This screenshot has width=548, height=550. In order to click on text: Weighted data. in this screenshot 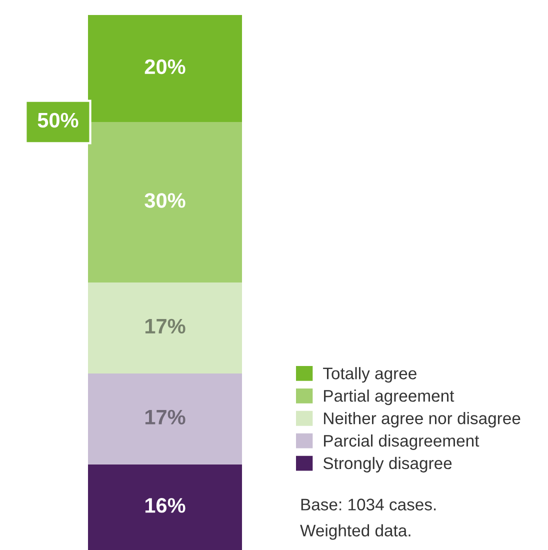, I will do `click(355, 532)`.